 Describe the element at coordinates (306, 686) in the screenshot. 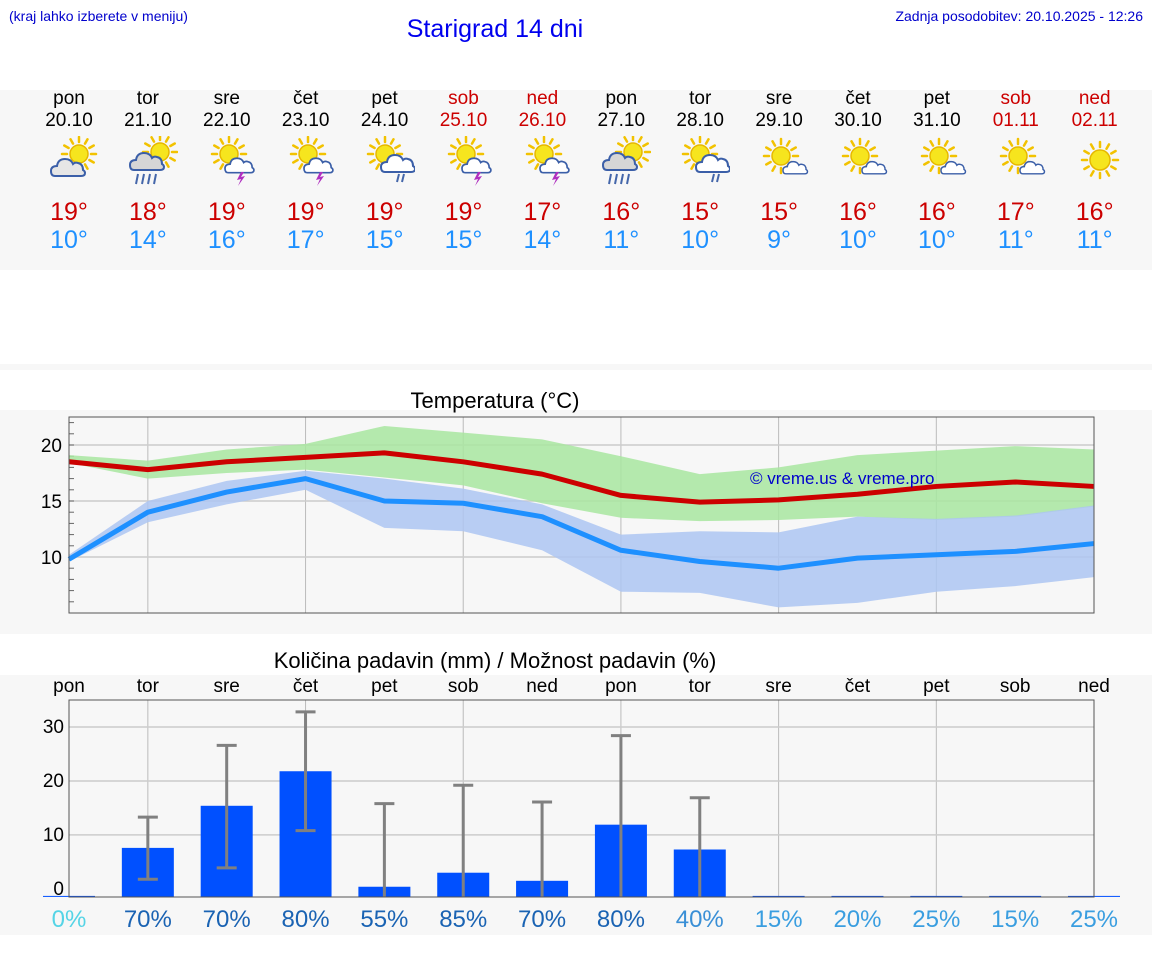

I see `x-tick-label: čet` at that location.